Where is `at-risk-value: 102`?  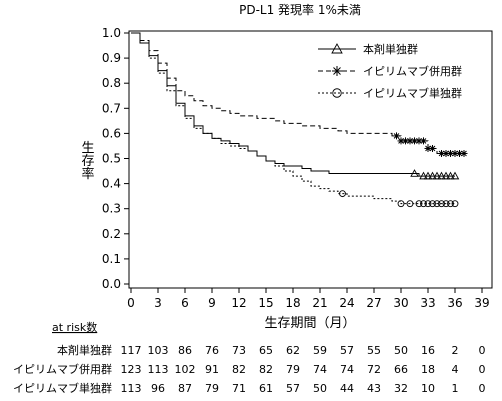
at-risk-value: 102 is located at coordinates (185, 369).